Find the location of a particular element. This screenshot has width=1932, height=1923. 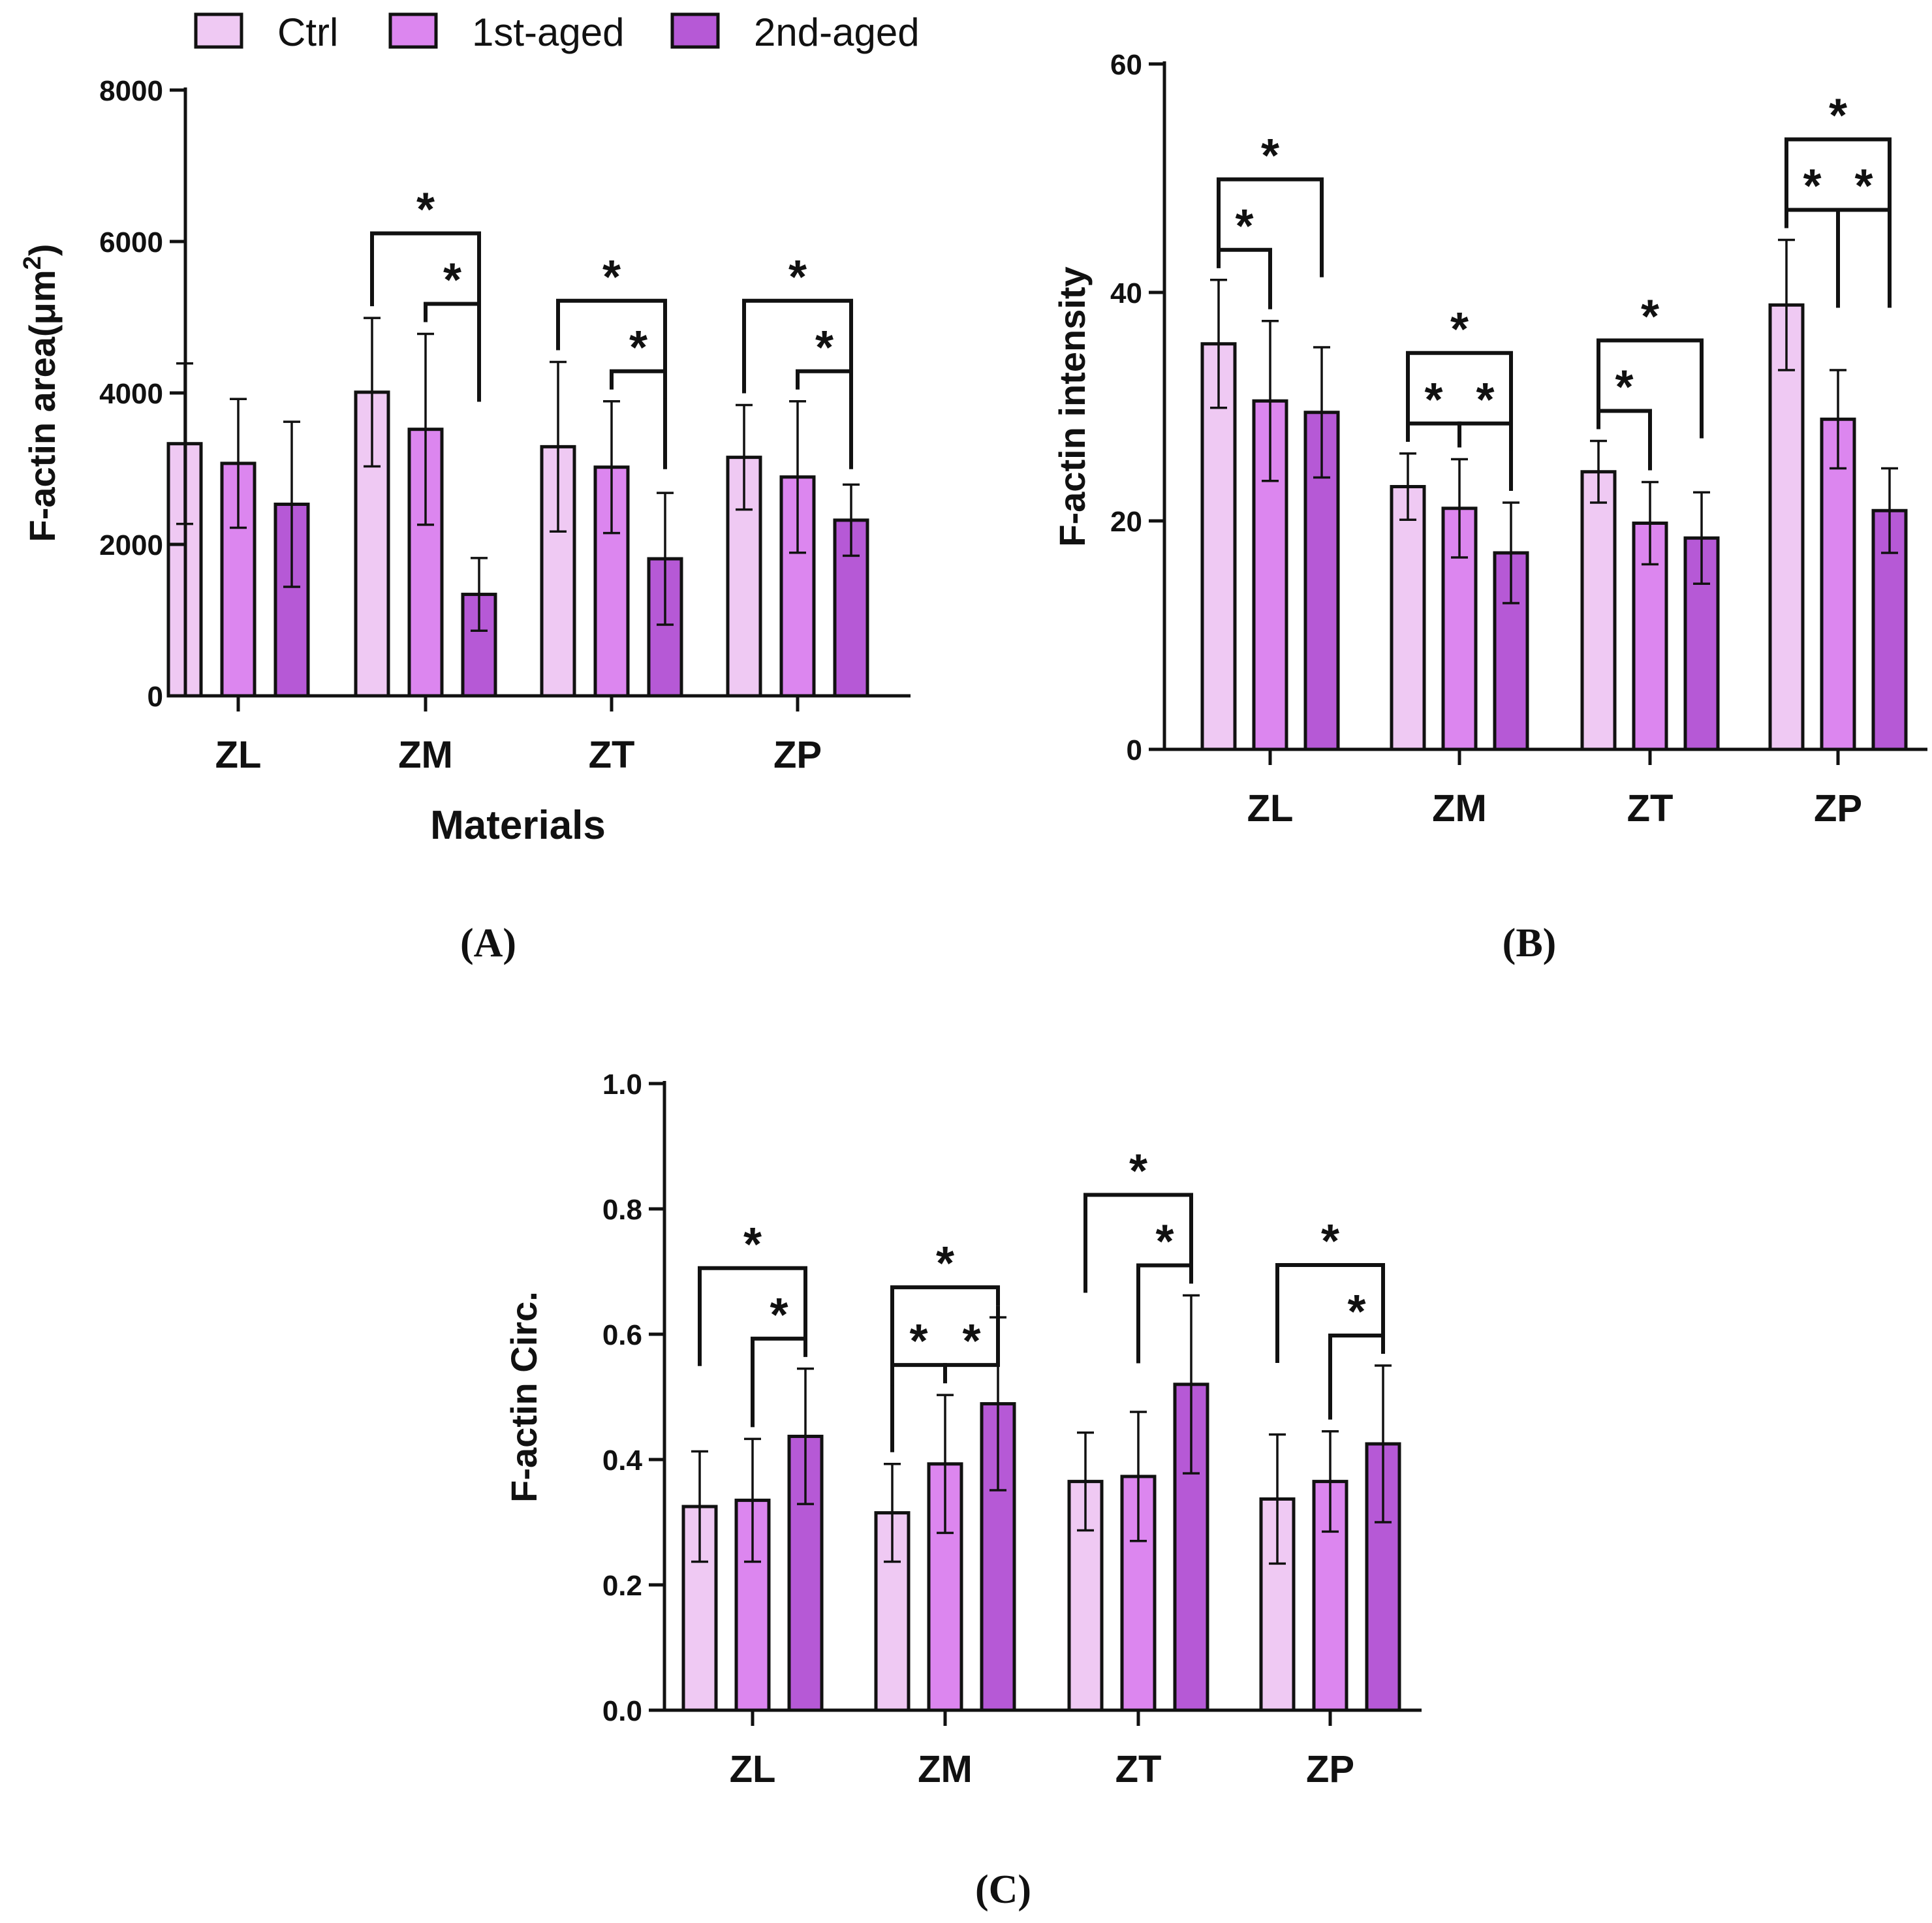

sig-bracket-zm-0-1: * is located at coordinates (918, 1383).